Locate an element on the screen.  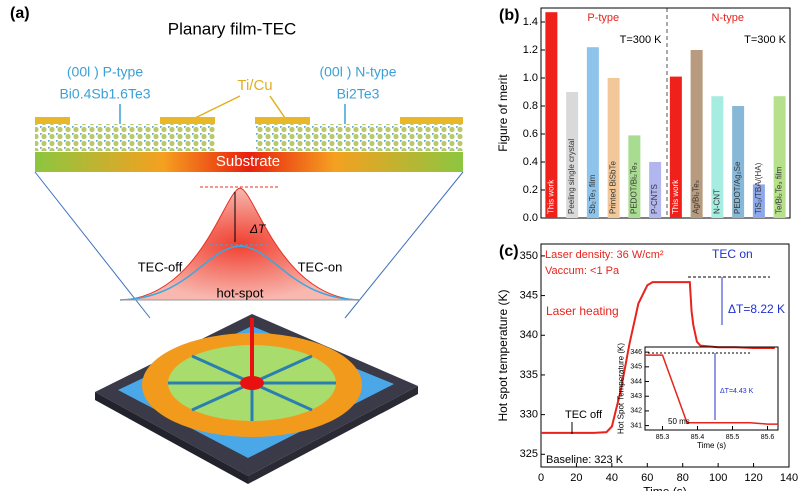
y-tick-label: 0.2 is located at coordinates (530, 190).